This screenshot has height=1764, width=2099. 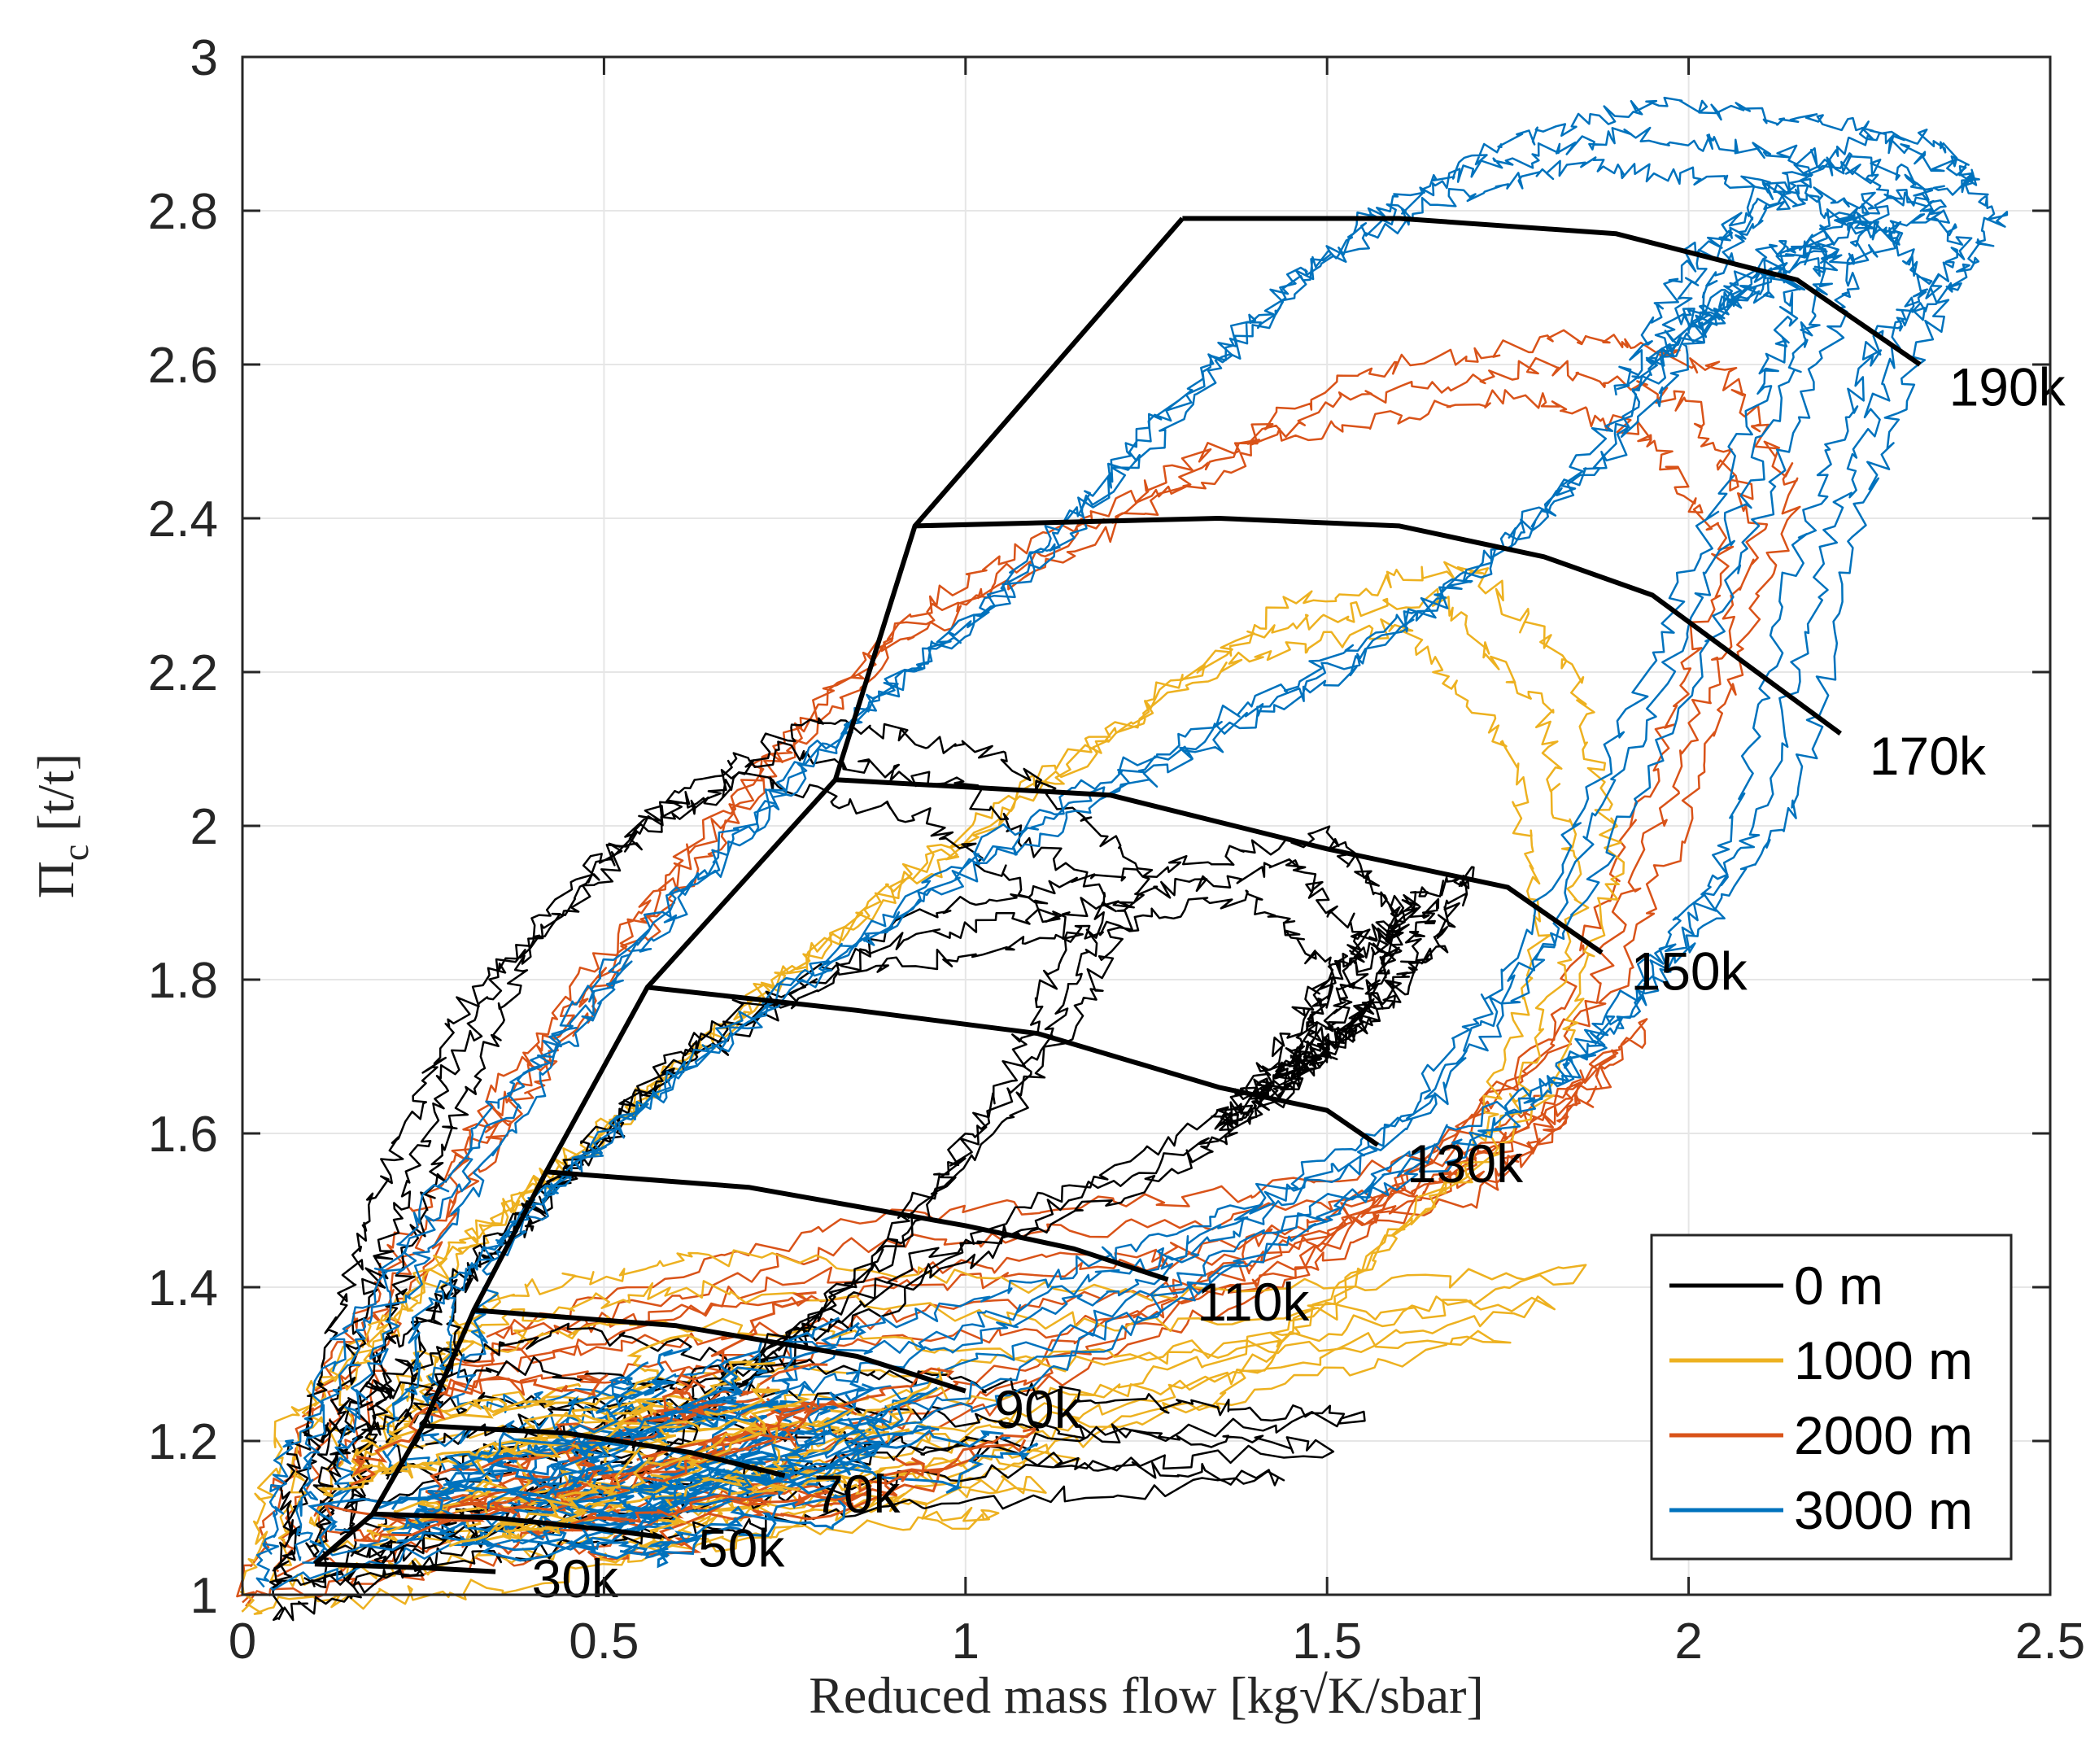 I want to click on speed-line-130k, so click(x=1013, y=1066).